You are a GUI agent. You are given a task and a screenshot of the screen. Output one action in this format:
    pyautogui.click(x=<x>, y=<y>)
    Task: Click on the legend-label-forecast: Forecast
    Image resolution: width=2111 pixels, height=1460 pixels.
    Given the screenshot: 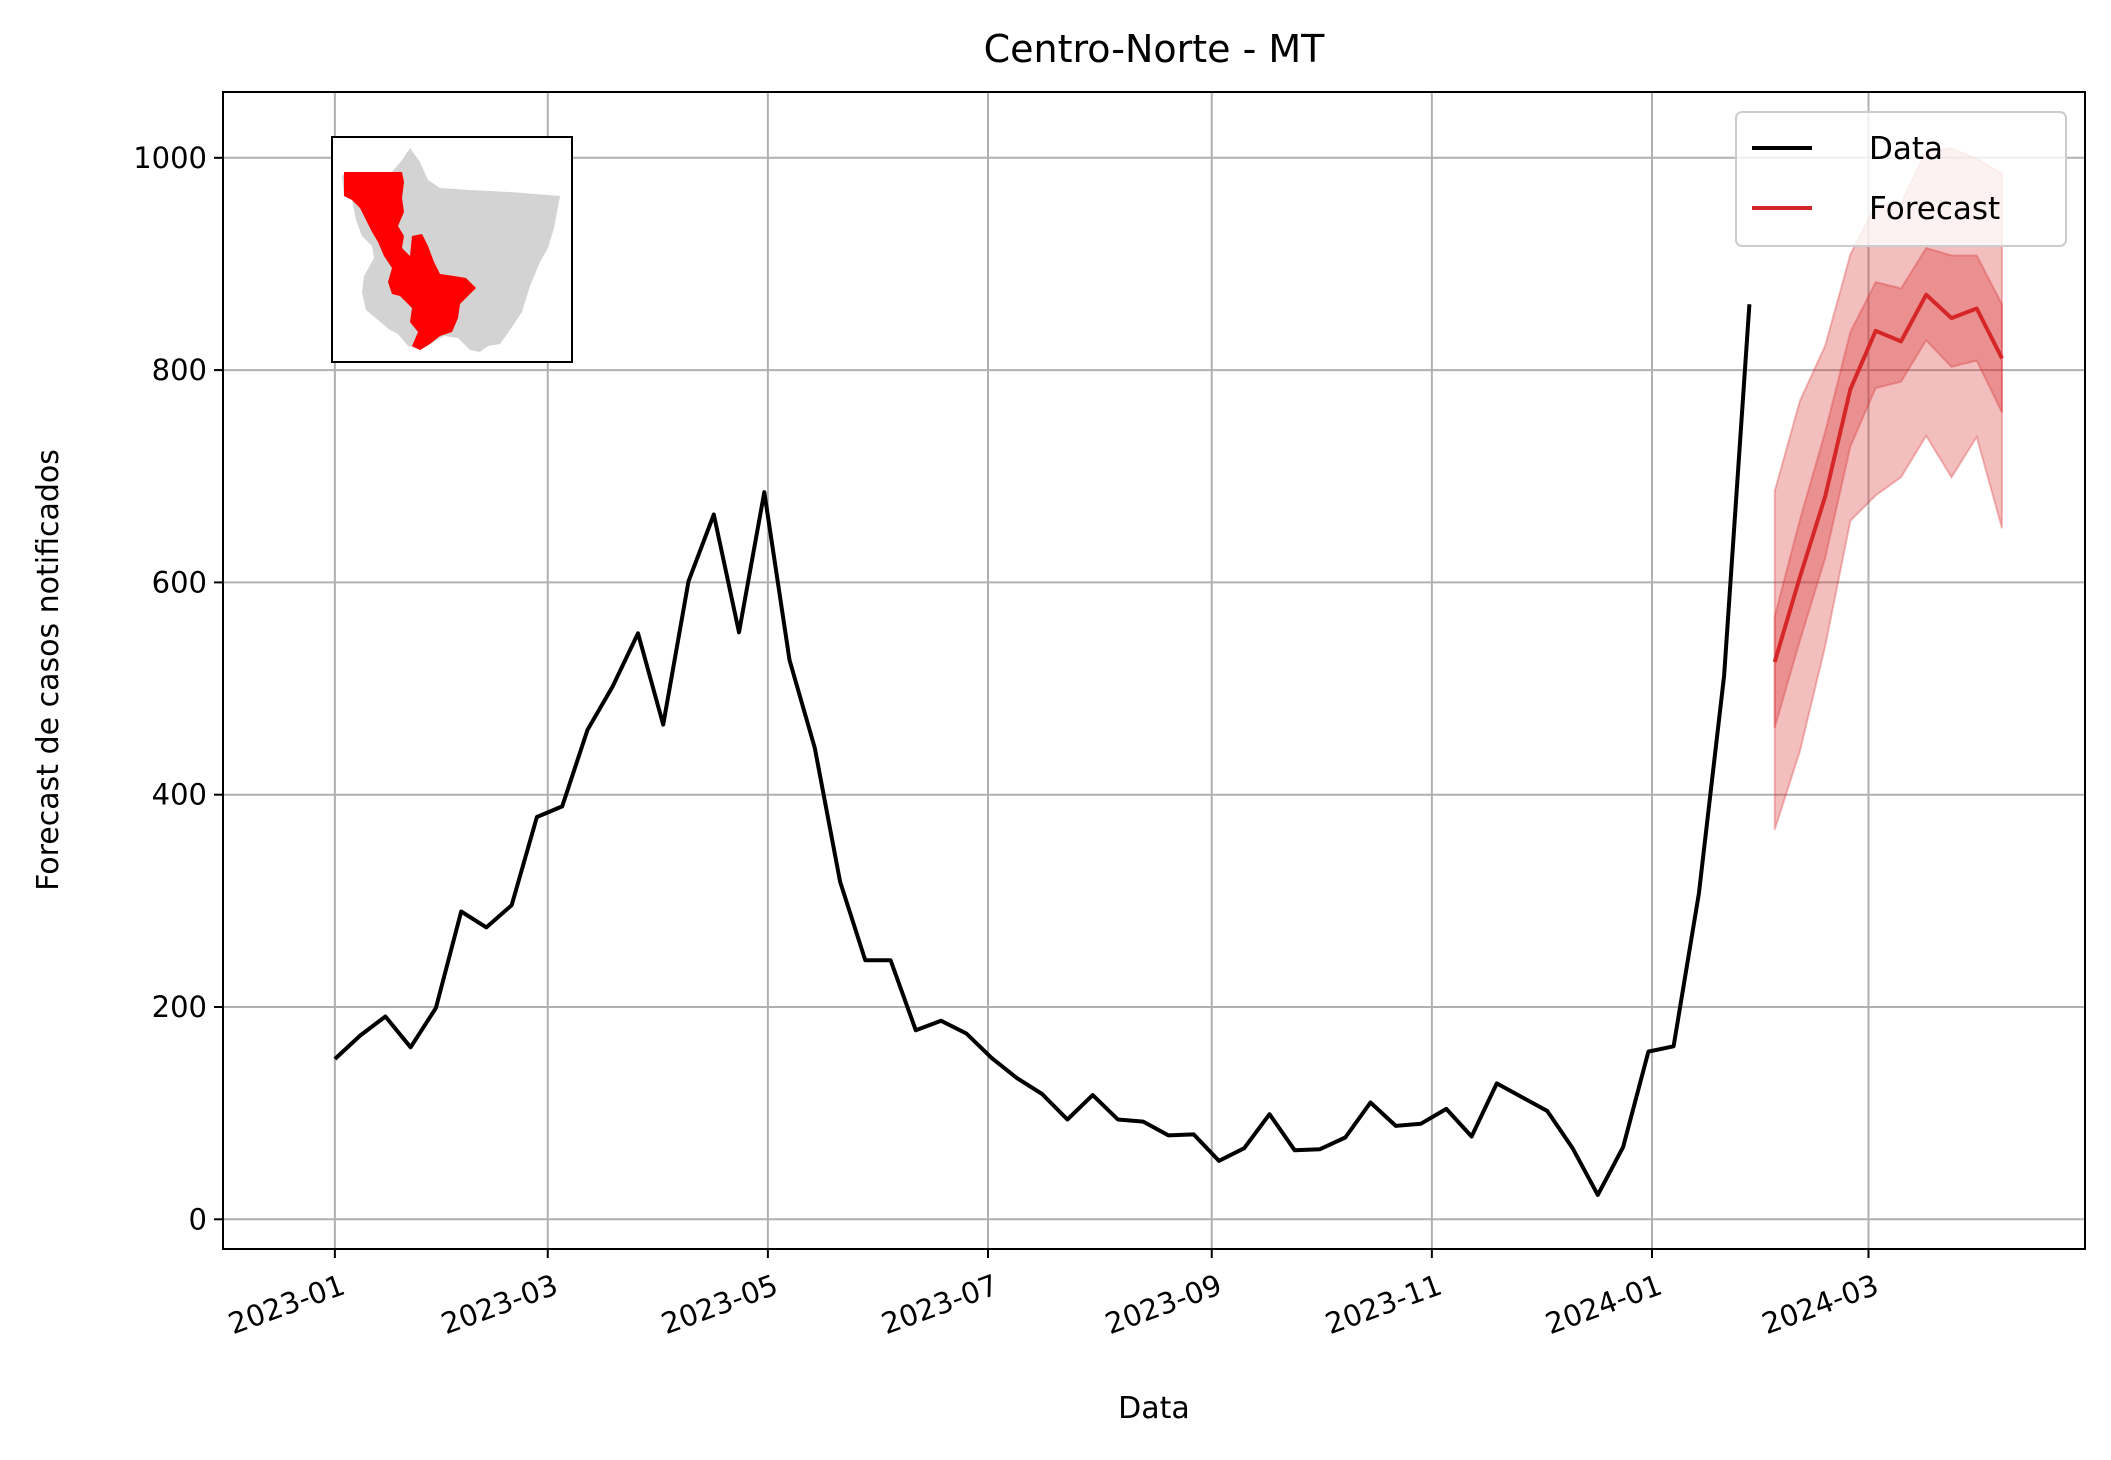 What is the action you would take?
    pyautogui.click(x=1934, y=209)
    